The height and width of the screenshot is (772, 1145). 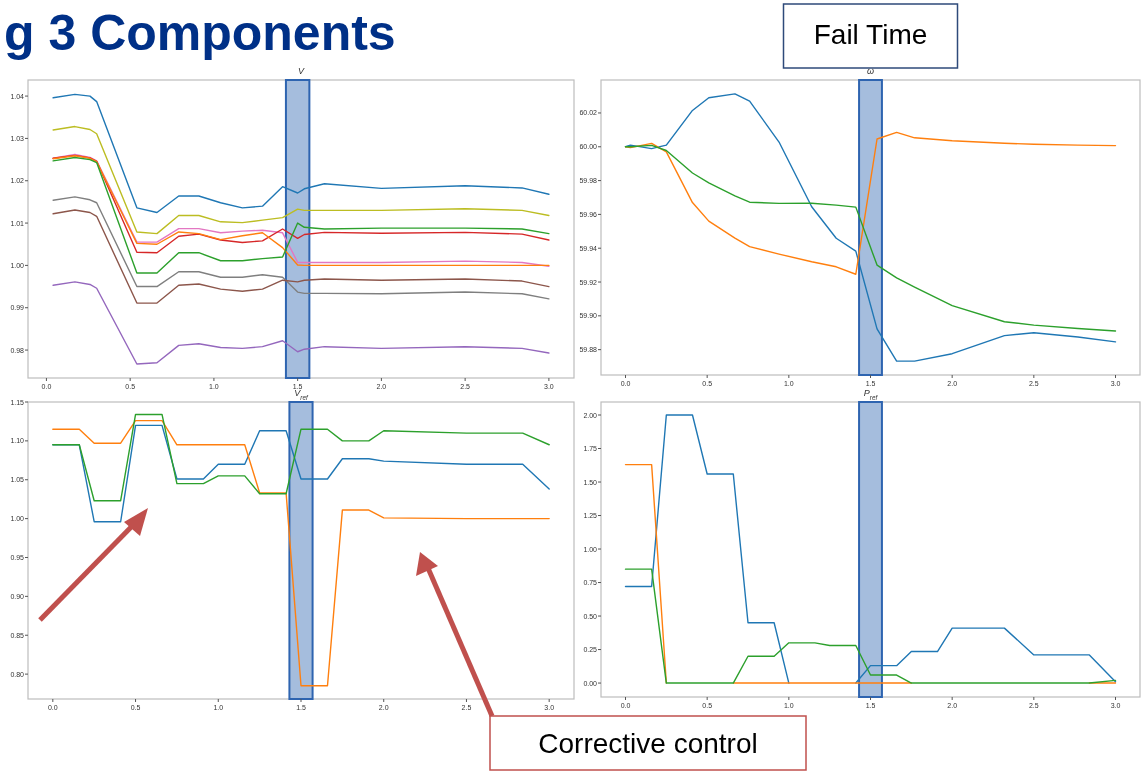 I want to click on chart-title: P$_{ref}$, so click(x=871, y=394).